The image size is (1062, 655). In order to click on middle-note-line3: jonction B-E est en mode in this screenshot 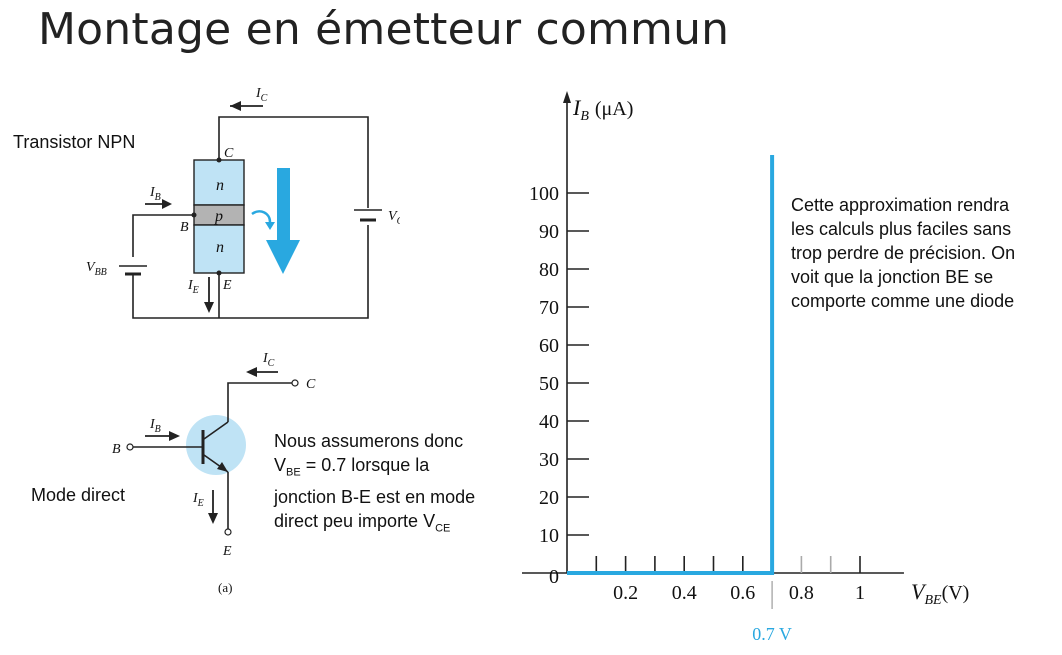, I will do `click(375, 496)`.